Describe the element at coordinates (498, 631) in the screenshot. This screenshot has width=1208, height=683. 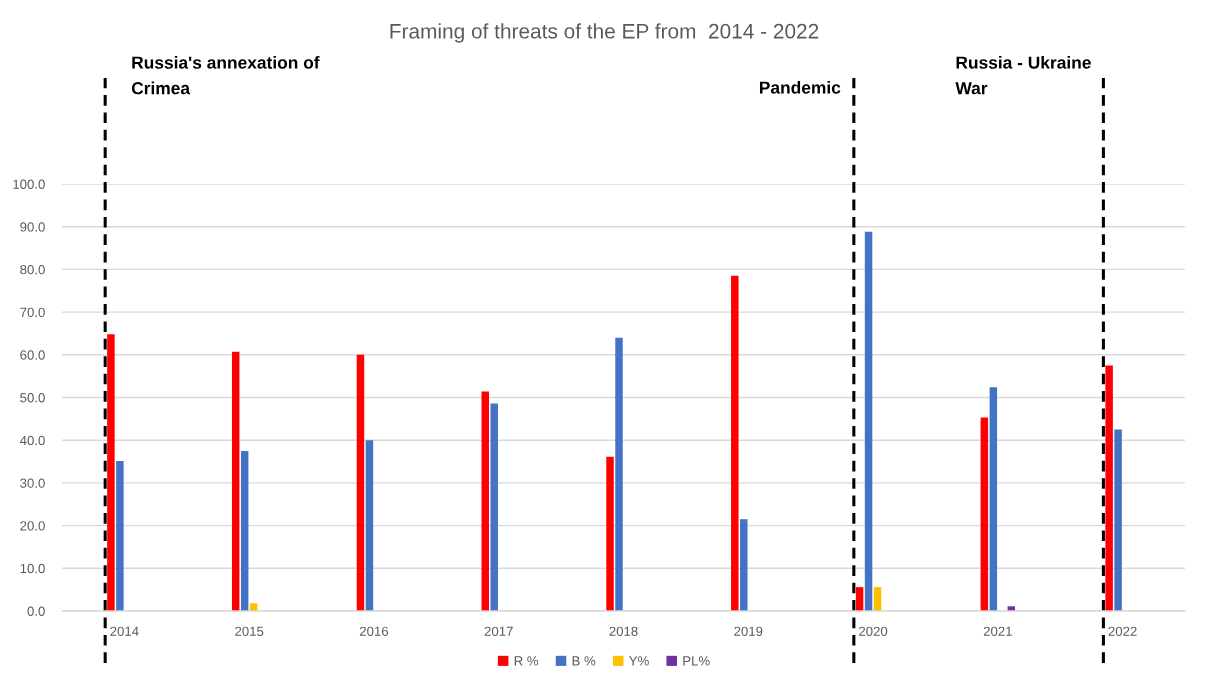
I see `x-tick-label: 2017` at that location.